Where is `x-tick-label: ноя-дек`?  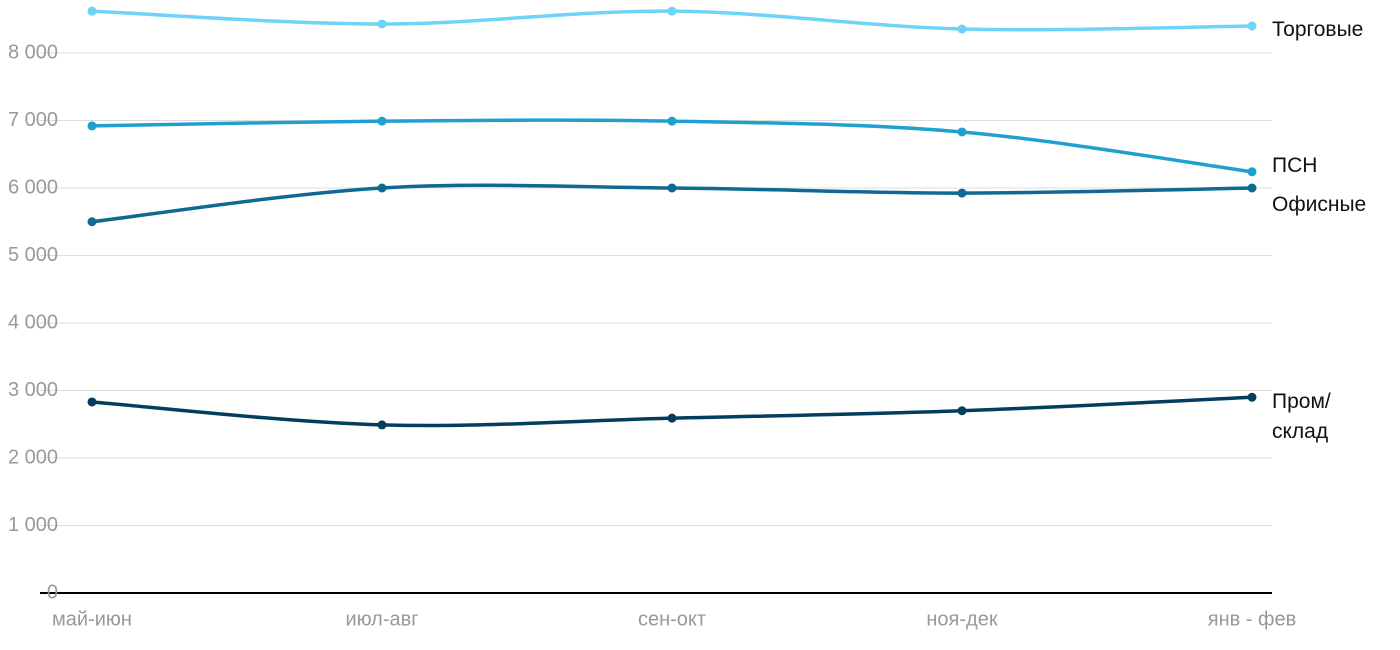
x-tick-label: ноя-дек is located at coordinates (961, 619).